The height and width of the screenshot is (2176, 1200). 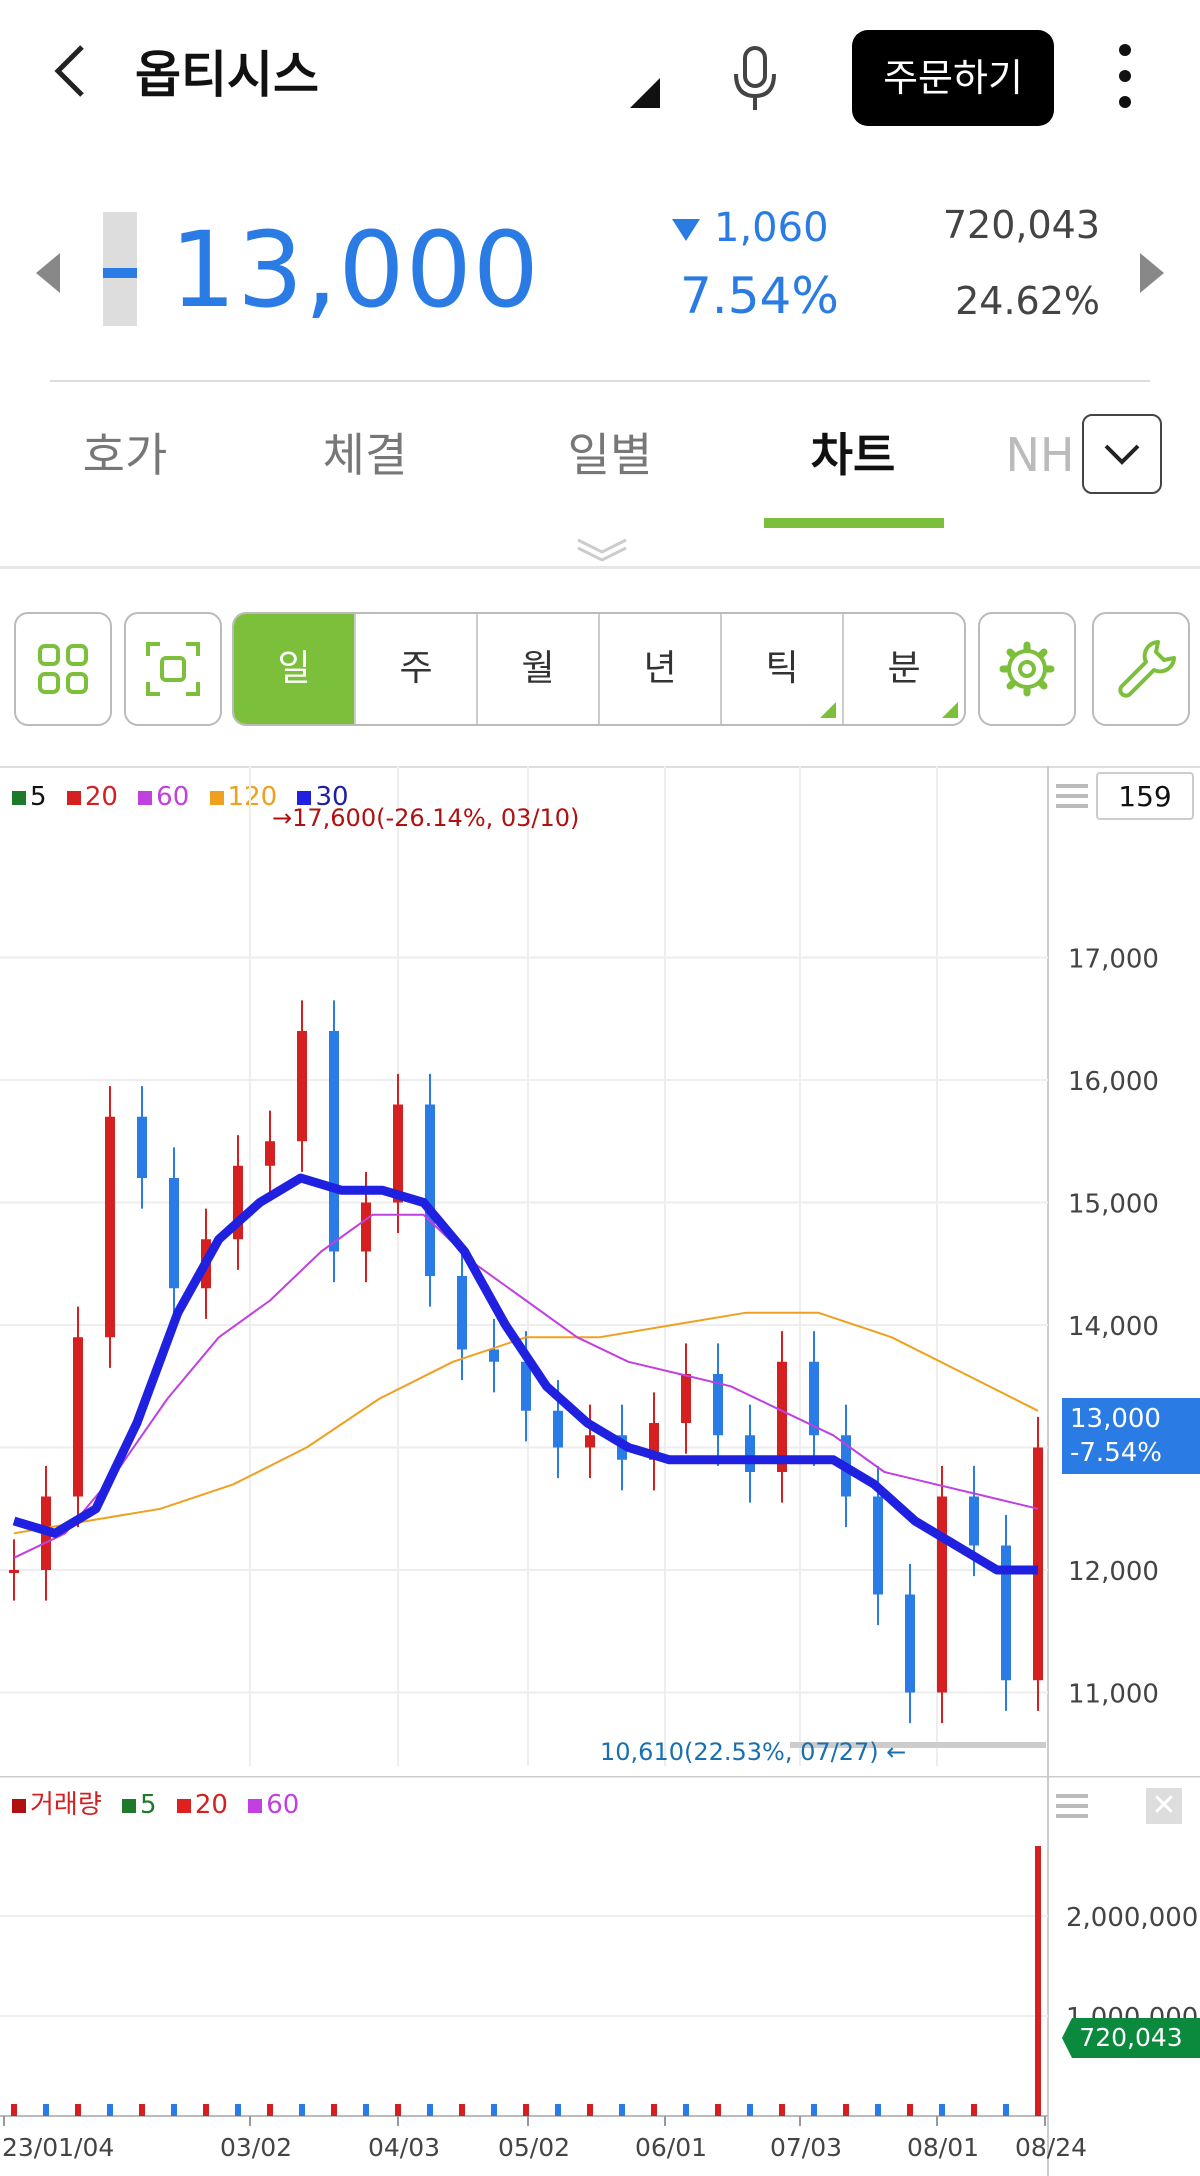 What do you see at coordinates (1021, 225) in the screenshot?
I see `trade-volume: 720,043` at bounding box center [1021, 225].